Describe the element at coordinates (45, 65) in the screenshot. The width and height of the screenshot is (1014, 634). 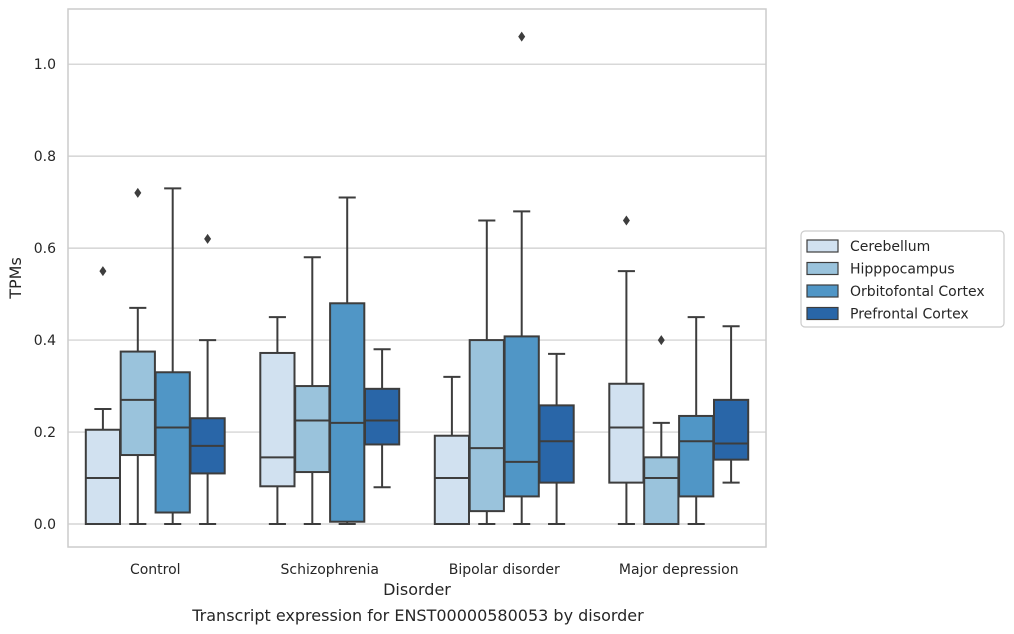
I see `y-tick-label: 1.0` at that location.